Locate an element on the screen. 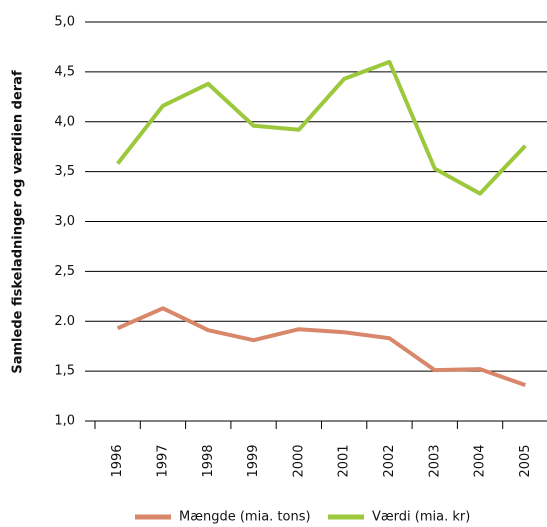  x-tick-label: 2005 is located at coordinates (525, 460).